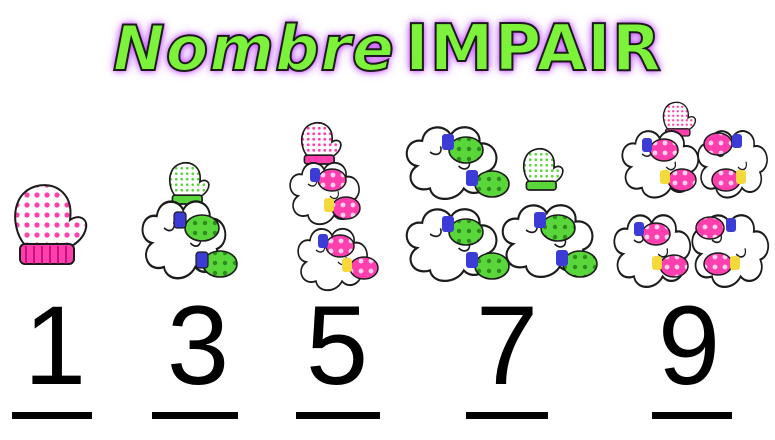 This screenshot has width=775, height=440. Describe the element at coordinates (507, 345) in the screenshot. I see `numeral-7: 7` at that location.